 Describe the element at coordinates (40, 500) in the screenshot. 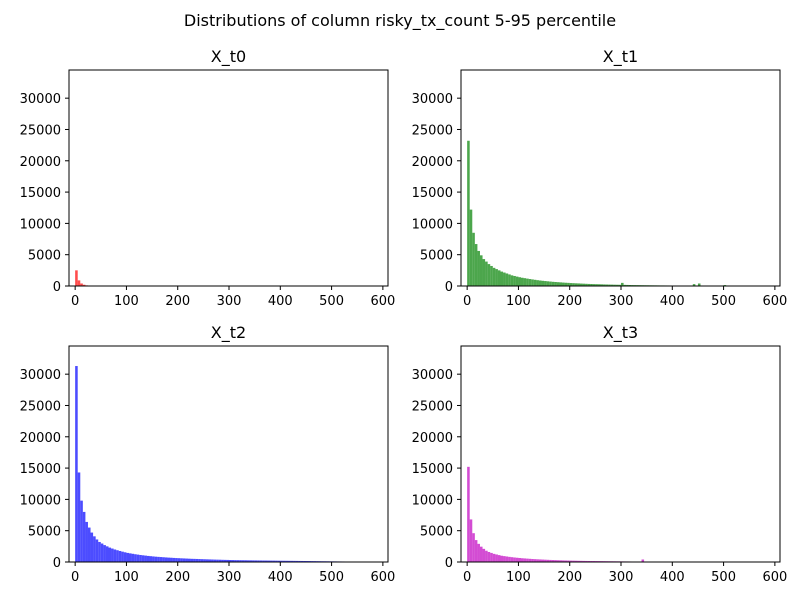

I see `y-tick-label: 10000` at that location.